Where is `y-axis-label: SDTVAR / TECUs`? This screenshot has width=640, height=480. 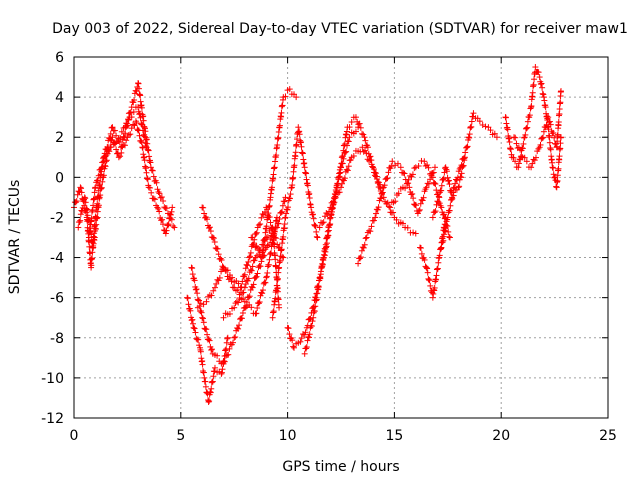
y-axis-label: SDTVAR / TECUs is located at coordinates (15, 237).